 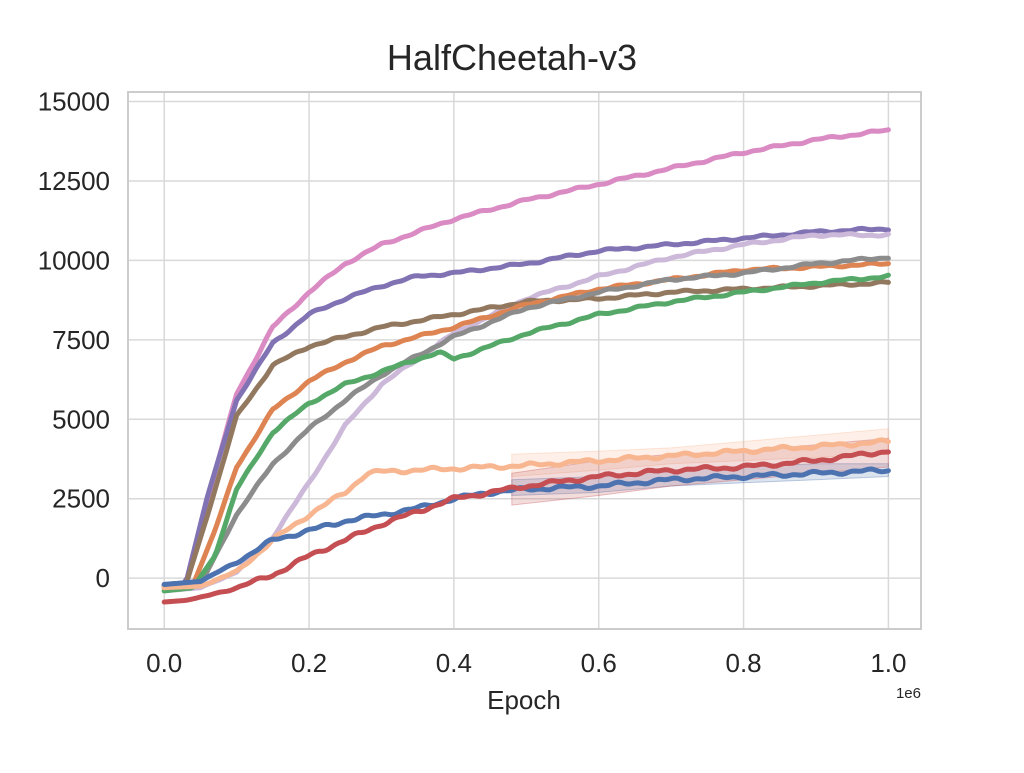 What do you see at coordinates (524, 700) in the screenshot?
I see `x-axis-label: Epoch` at bounding box center [524, 700].